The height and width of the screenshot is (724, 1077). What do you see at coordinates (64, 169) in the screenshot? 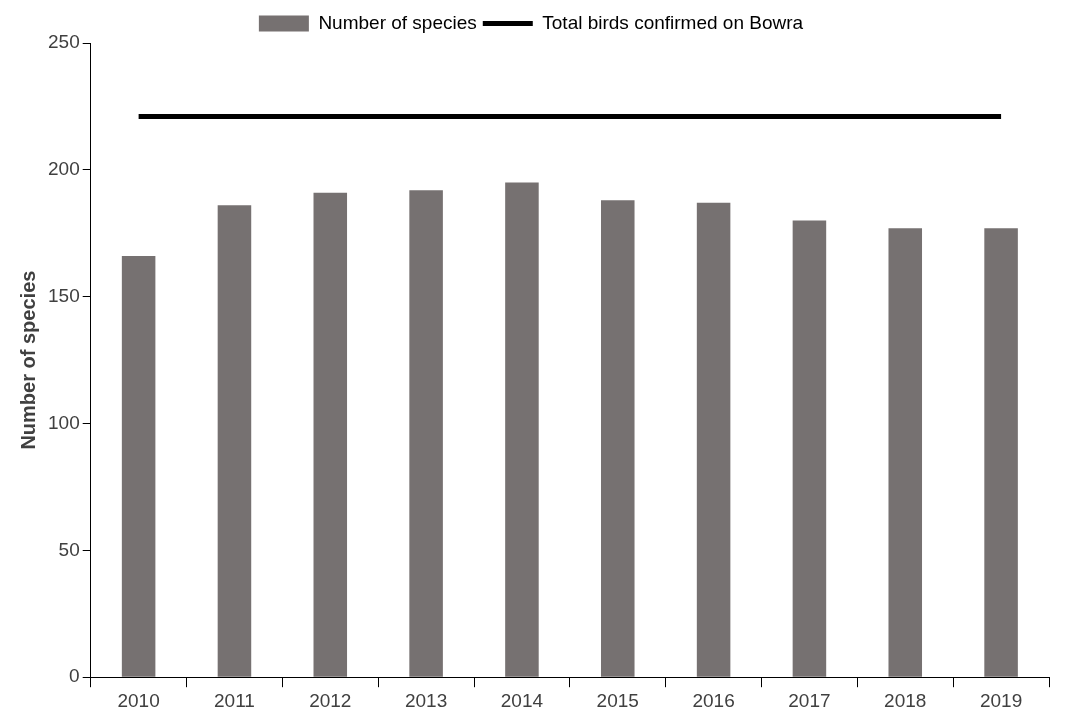
I see `y-tick-label: 200` at bounding box center [64, 169].